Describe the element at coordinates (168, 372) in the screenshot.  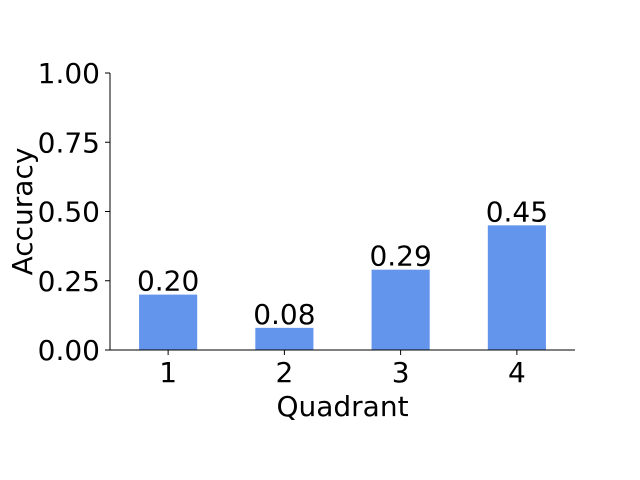
I see `x-tick-label-1: 1` at that location.